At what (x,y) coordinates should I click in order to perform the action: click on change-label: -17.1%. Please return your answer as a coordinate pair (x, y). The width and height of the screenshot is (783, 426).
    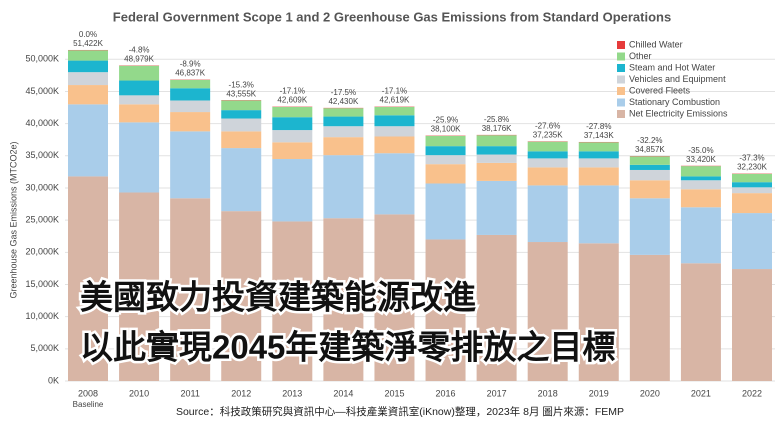
    Looking at the image, I should click on (394, 91).